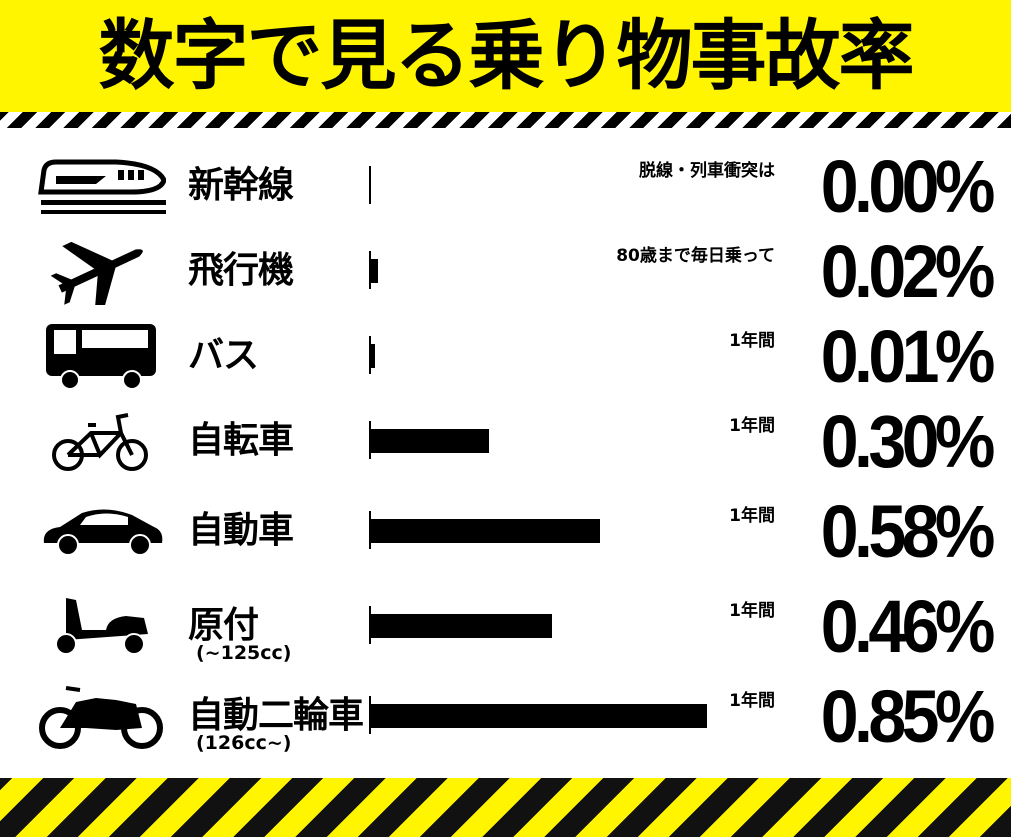 The image size is (1011, 837). I want to click on note-label: 80歳まで毎日乗って, so click(695, 256).